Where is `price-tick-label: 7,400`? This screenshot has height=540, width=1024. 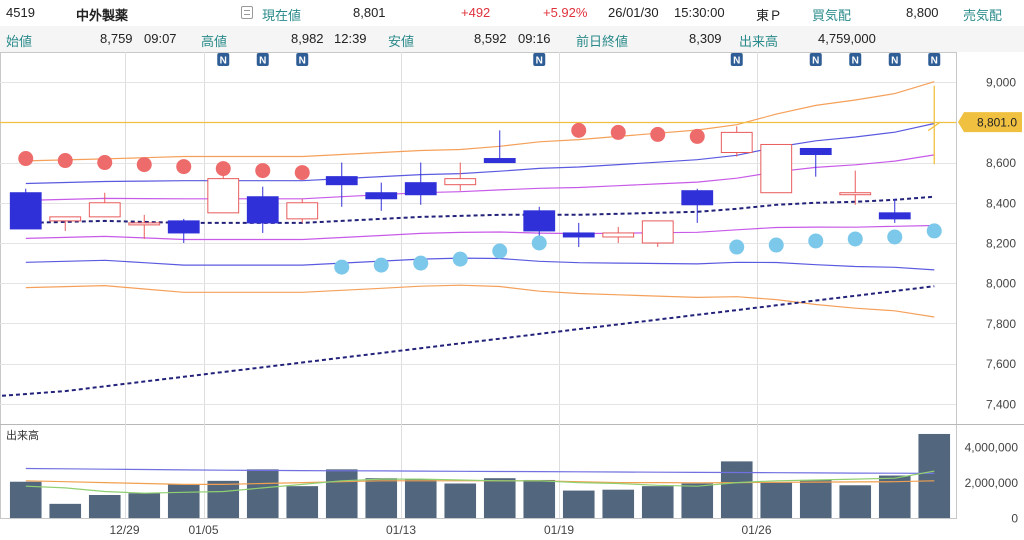 price-tick-label: 7,400 is located at coordinates (1001, 404).